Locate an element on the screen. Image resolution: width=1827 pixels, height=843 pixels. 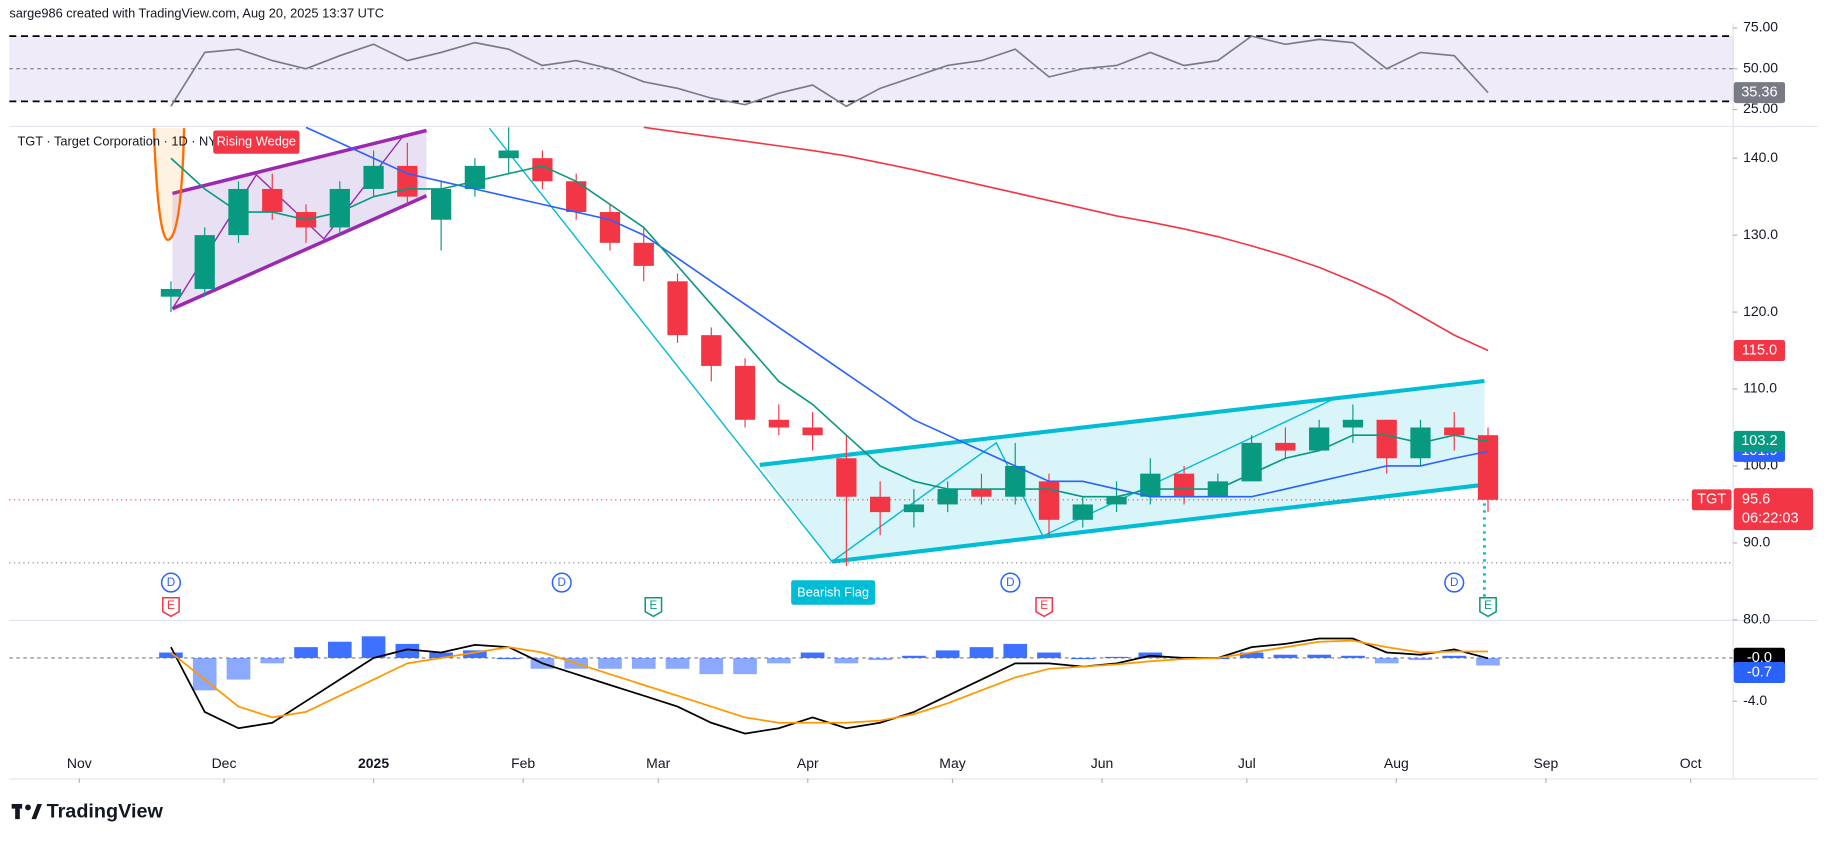
x-tick-label: Mar is located at coordinates (658, 763).